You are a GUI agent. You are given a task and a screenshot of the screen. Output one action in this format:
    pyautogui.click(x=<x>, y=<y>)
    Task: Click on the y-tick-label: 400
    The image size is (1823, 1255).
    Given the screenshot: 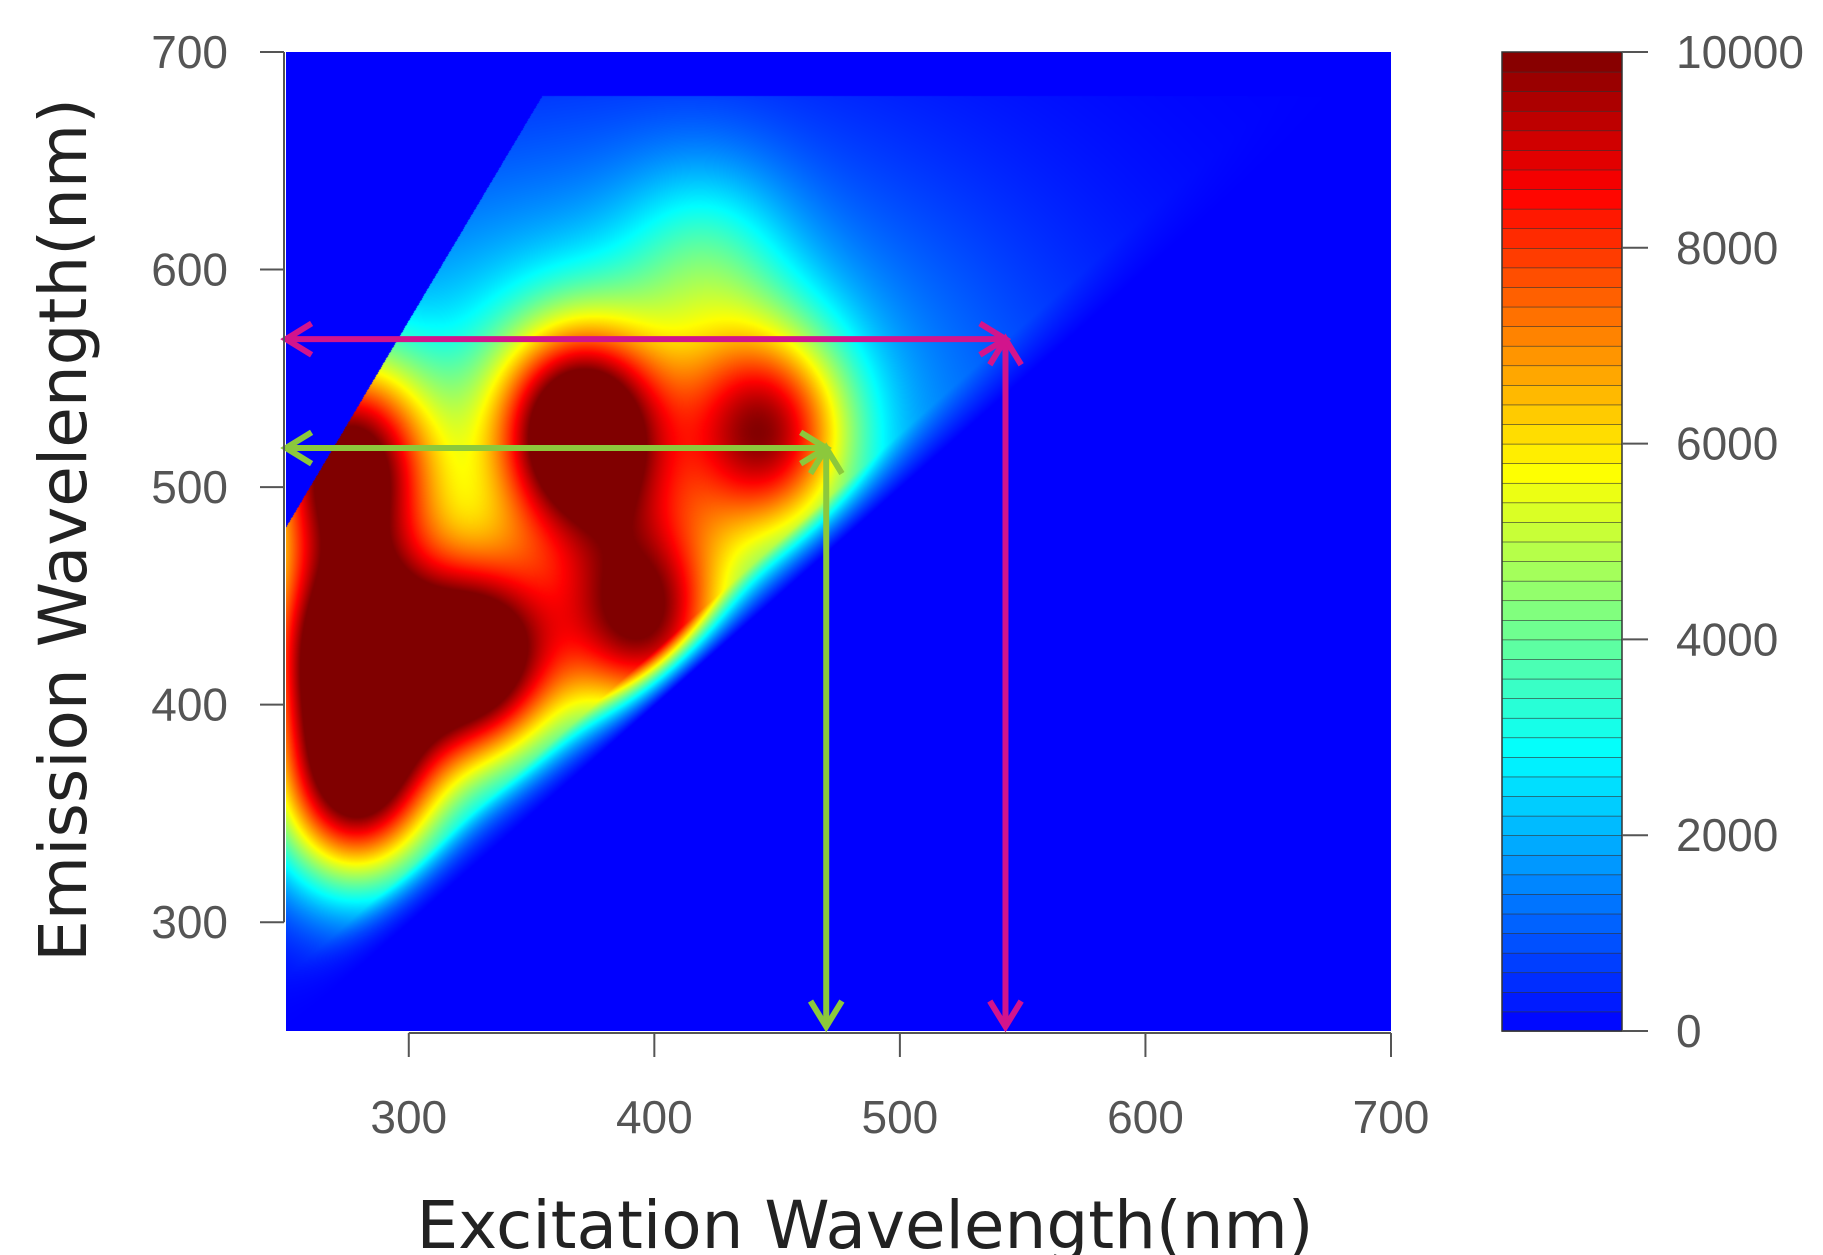 What is the action you would take?
    pyautogui.click(x=189, y=705)
    